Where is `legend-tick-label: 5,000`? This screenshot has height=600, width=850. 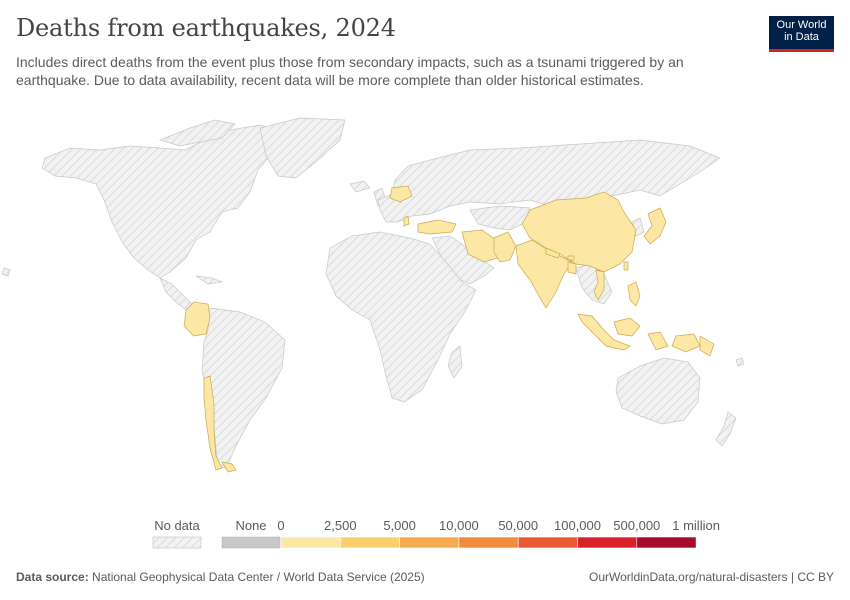
legend-tick-label: 5,000 is located at coordinates (399, 525).